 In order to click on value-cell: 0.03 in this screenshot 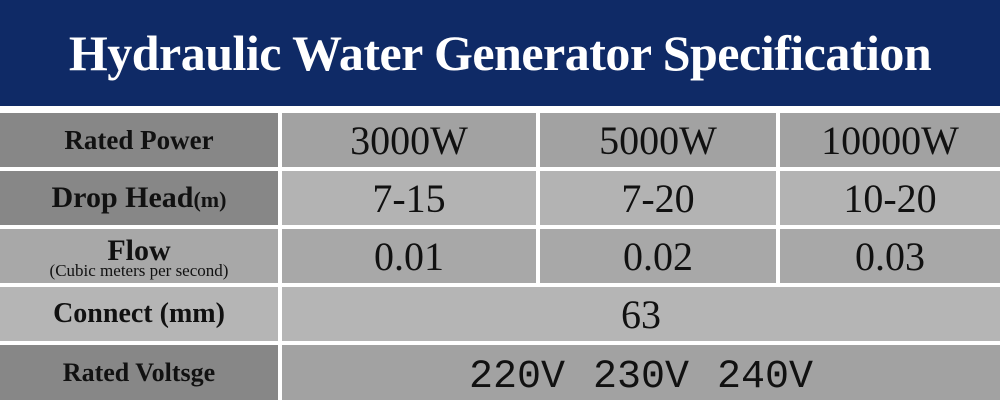, I will do `click(890, 256)`.